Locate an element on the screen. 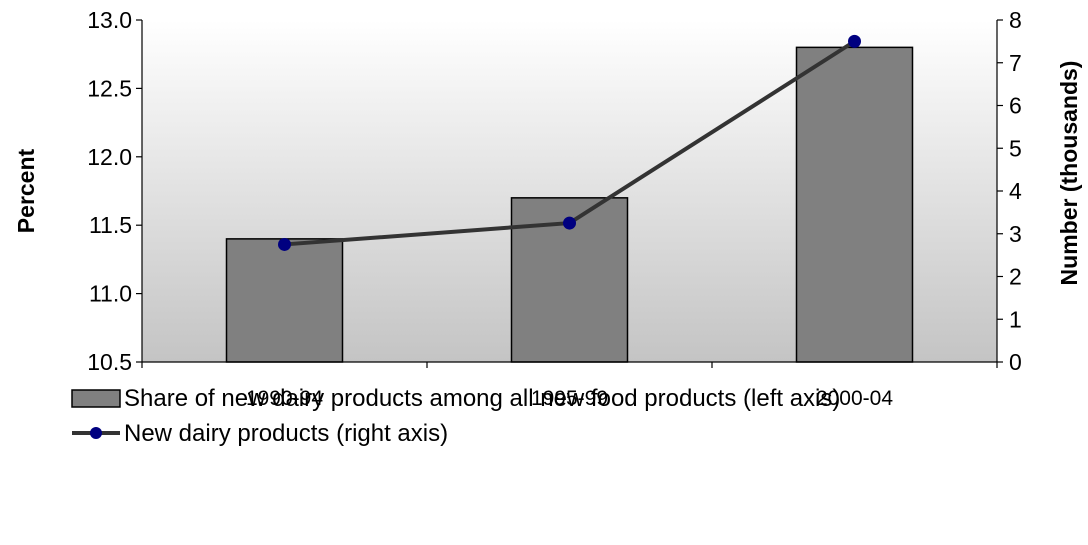 This screenshot has width=1088, height=545. y2-tick-label: 0 is located at coordinates (1015, 362).